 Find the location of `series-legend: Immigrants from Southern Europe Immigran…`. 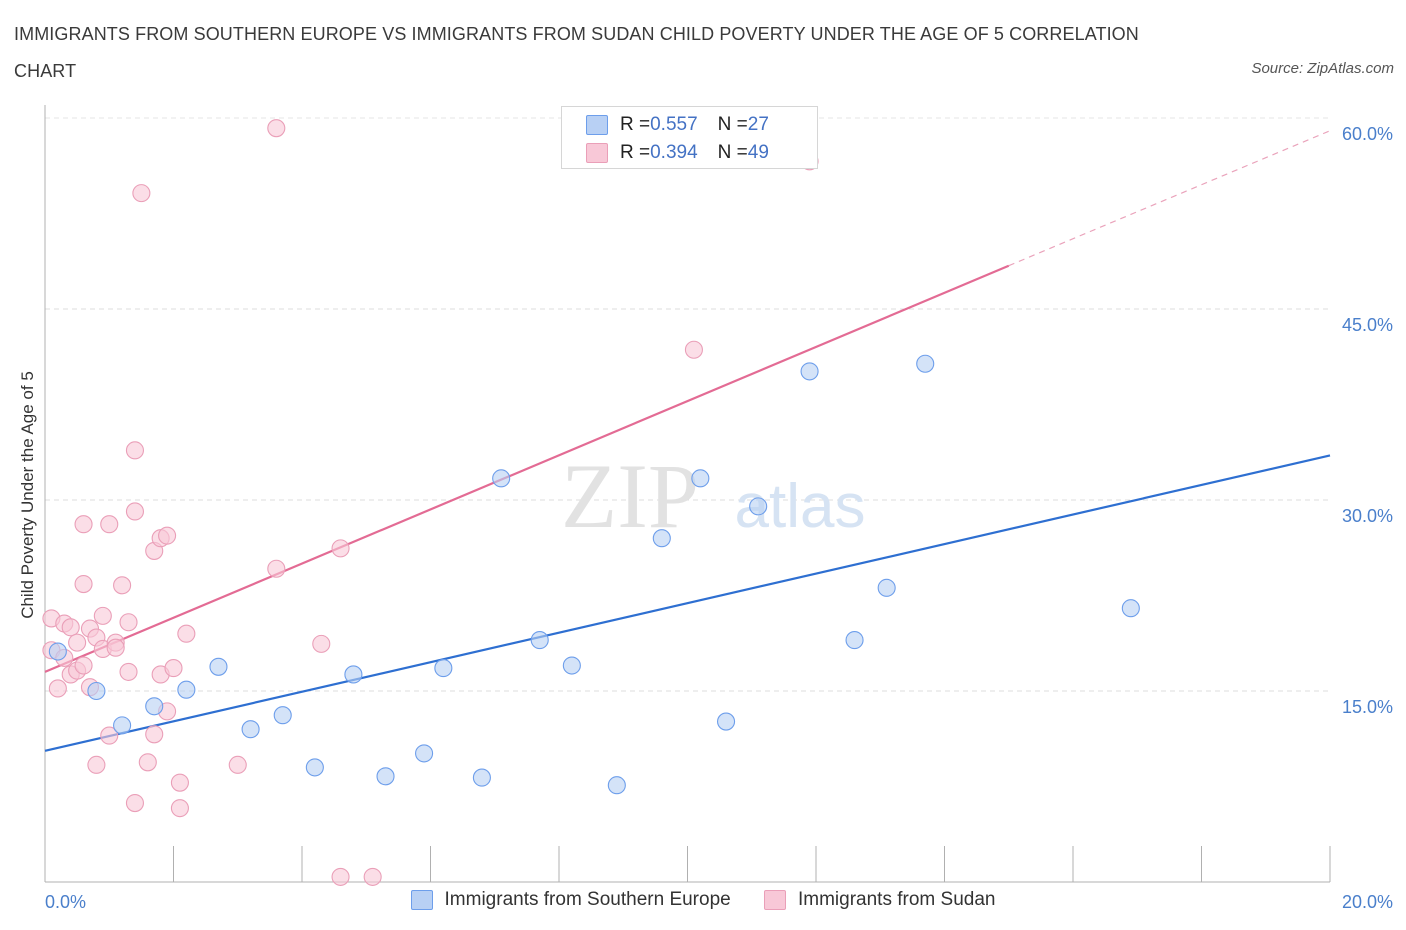

series-legend: Immigrants from Southern Europe Immigran… is located at coordinates (703, 902).